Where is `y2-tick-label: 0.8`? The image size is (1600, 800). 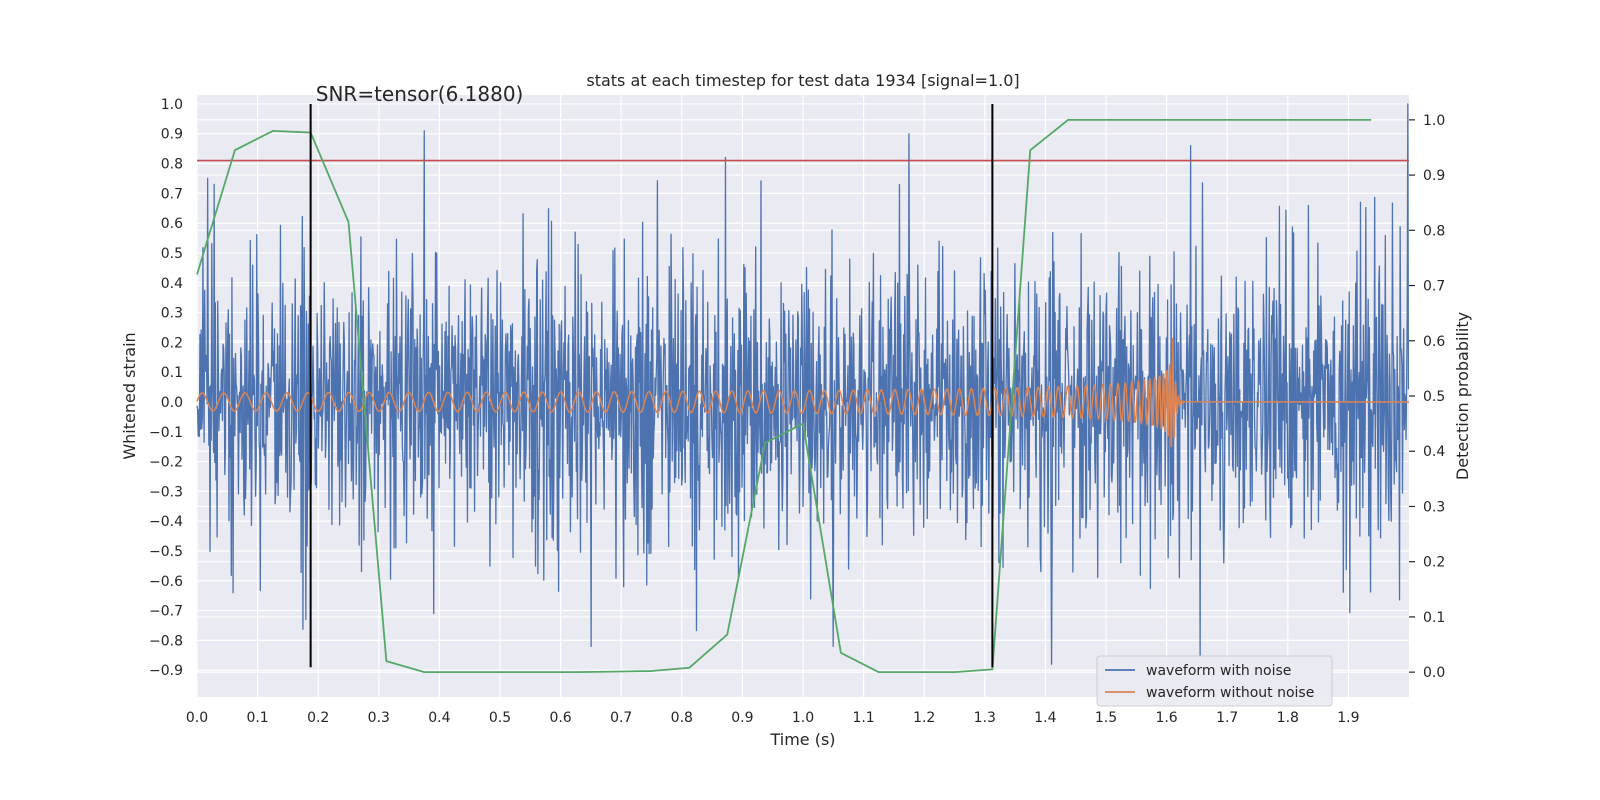
y2-tick-label: 0.8 is located at coordinates (1434, 231).